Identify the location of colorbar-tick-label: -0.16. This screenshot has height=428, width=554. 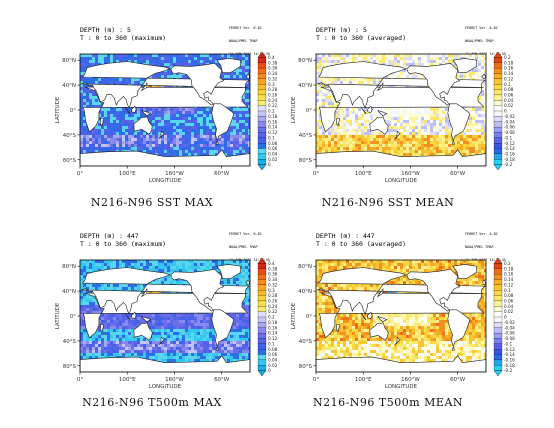
(509, 154).